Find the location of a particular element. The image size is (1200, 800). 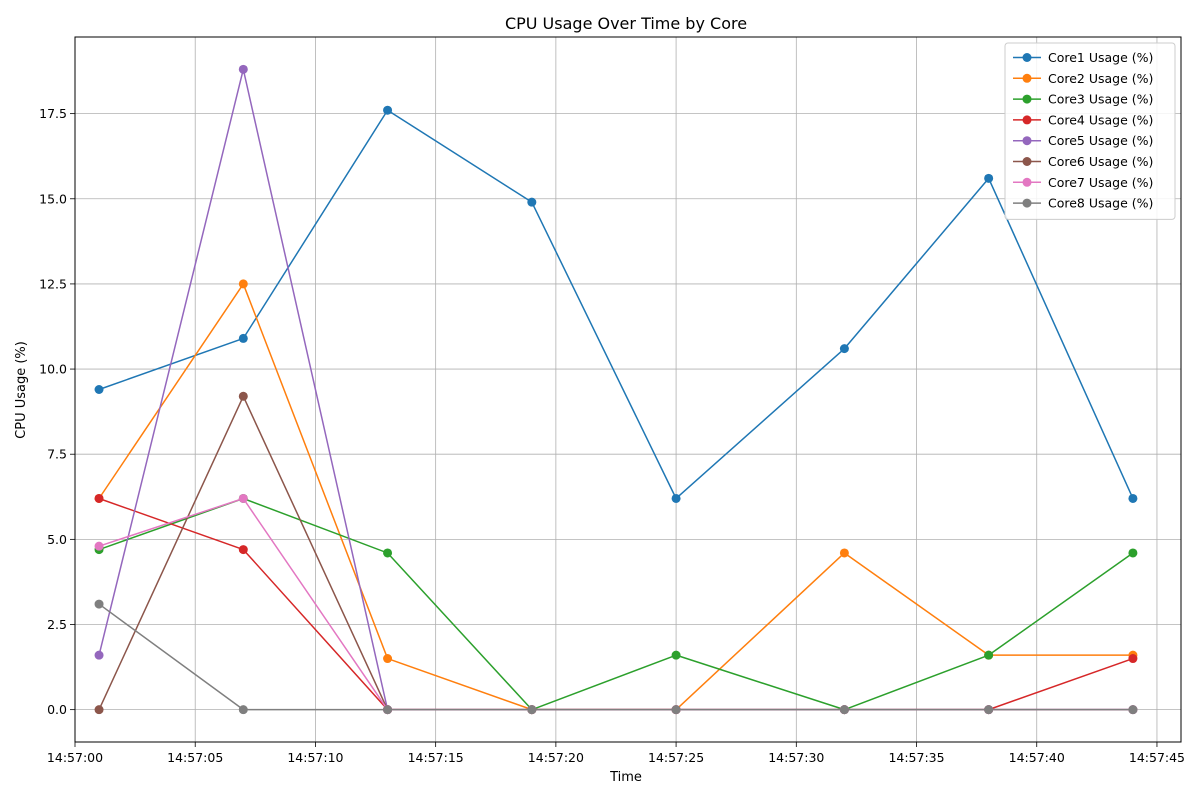

legend-item: Core6 Usage (%) is located at coordinates (1083, 161).